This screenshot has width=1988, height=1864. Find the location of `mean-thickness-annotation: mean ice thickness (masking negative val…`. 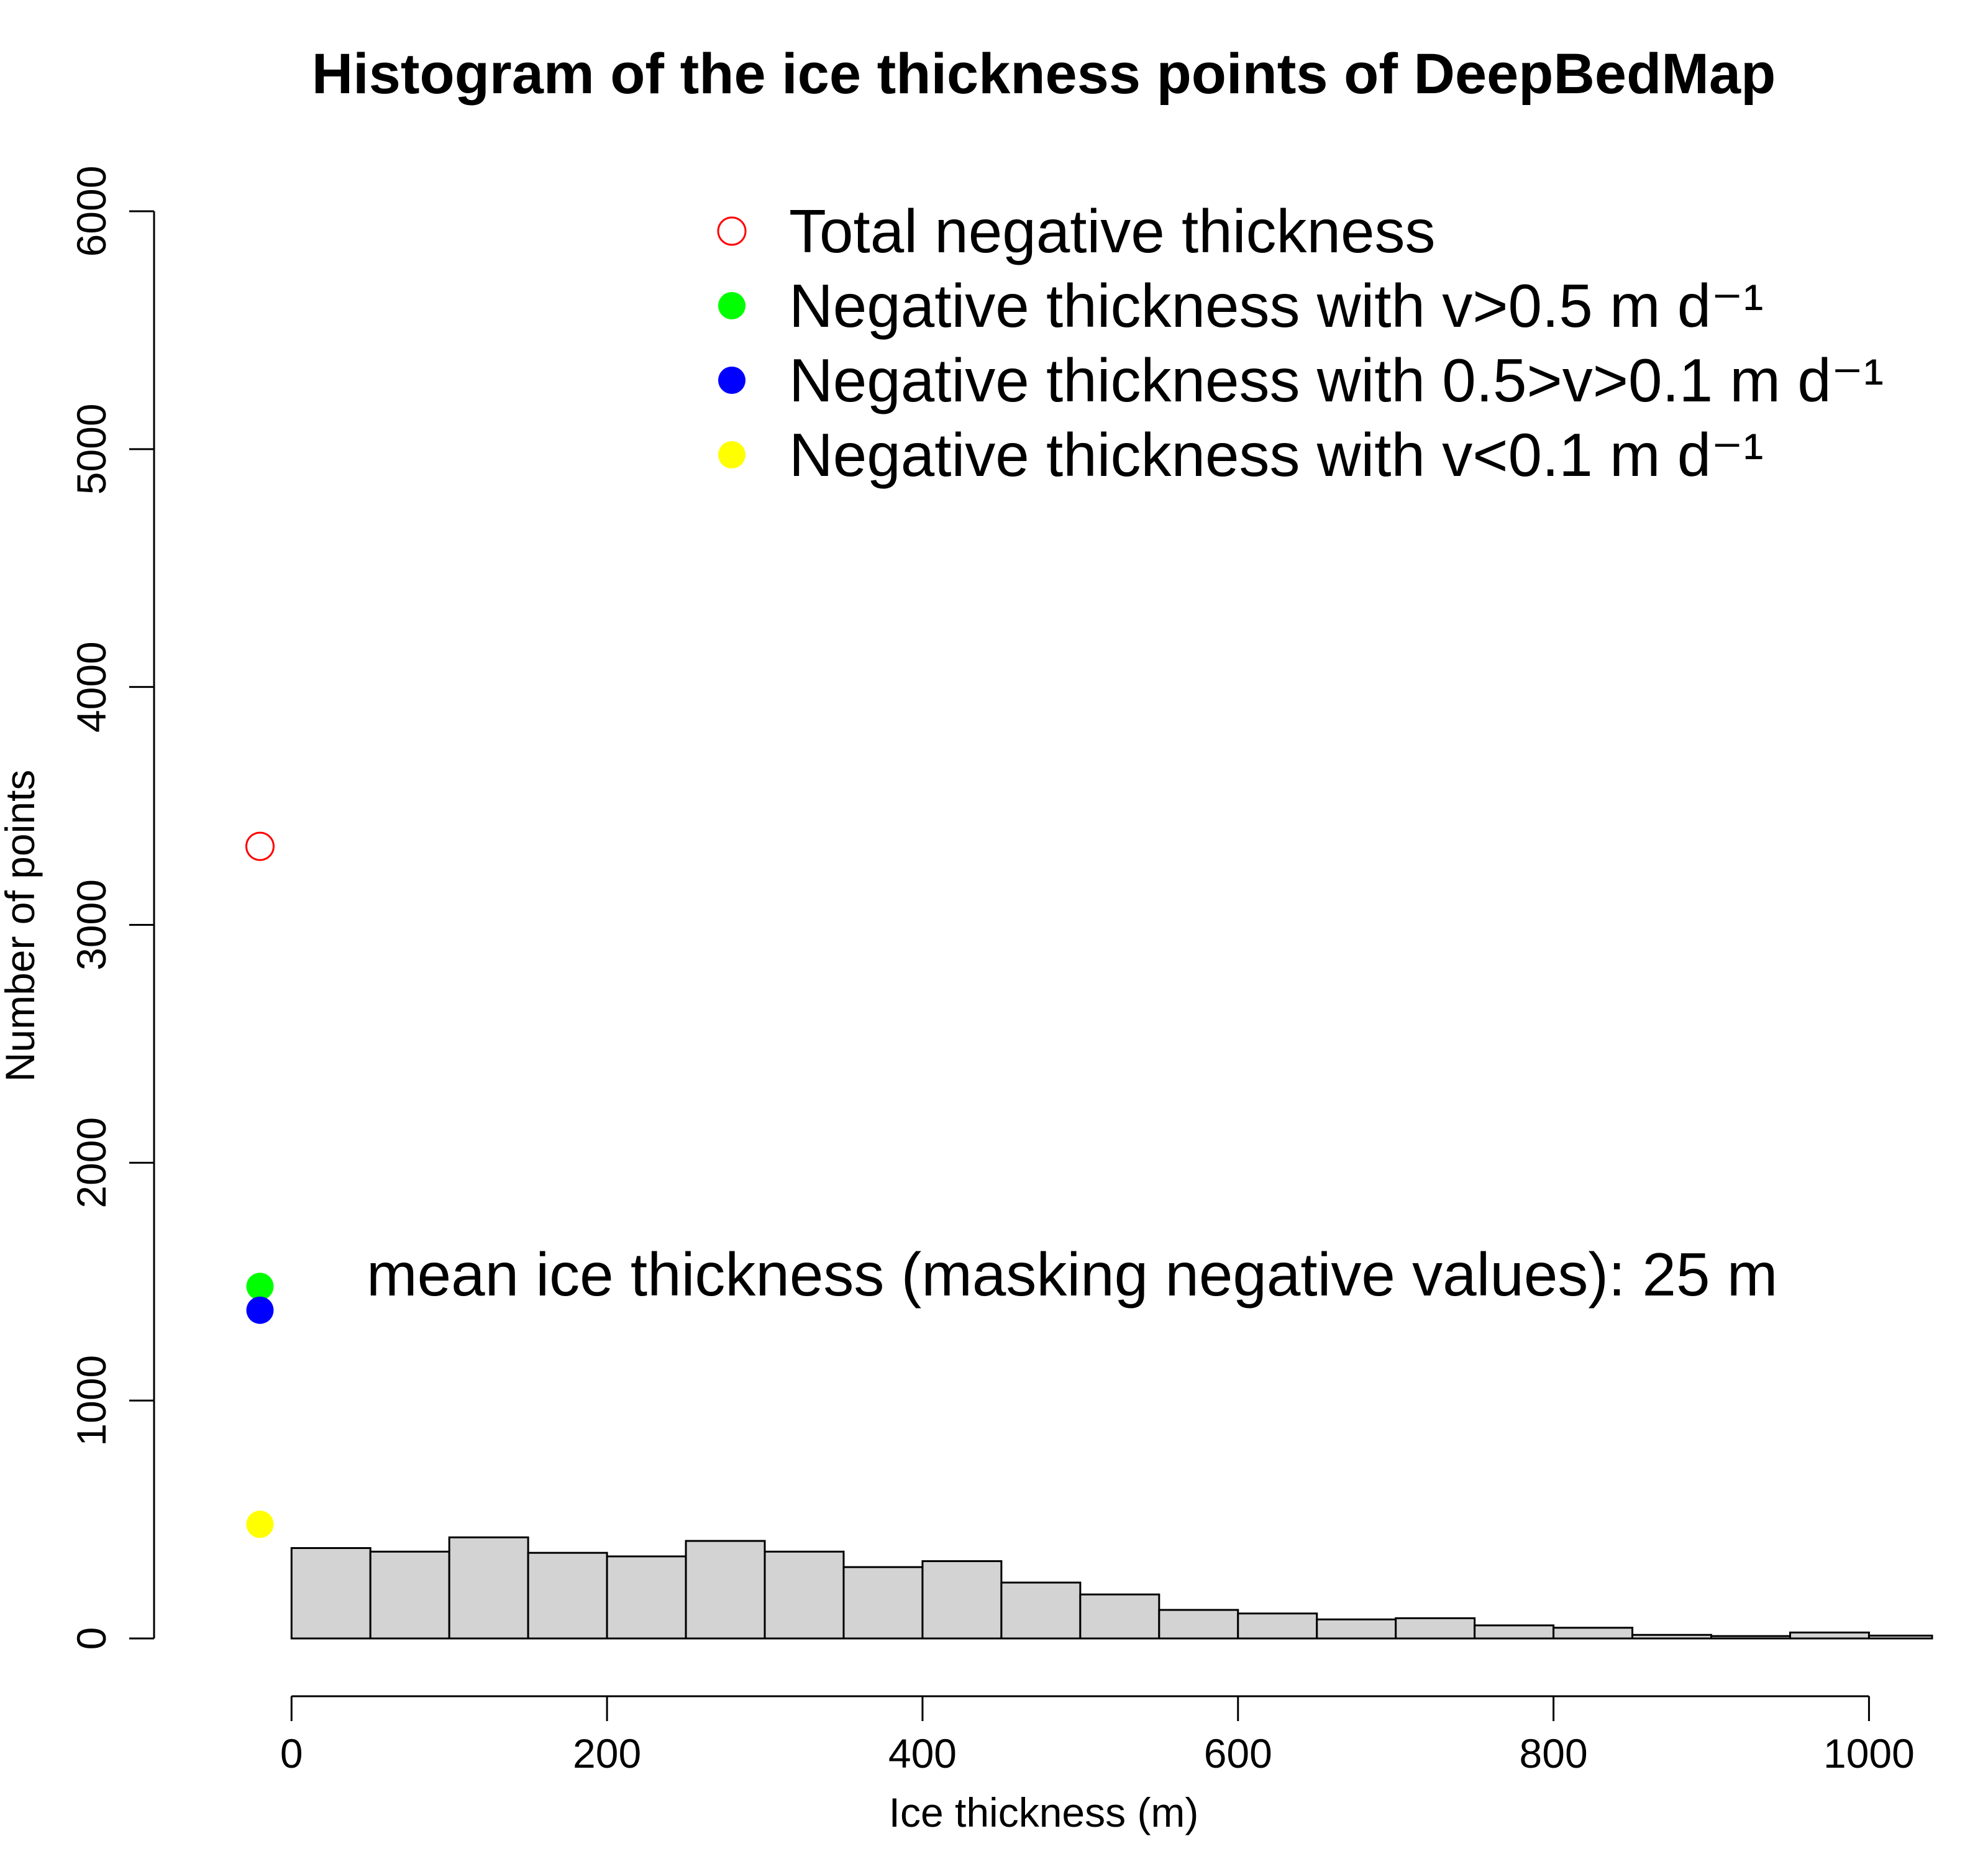

mean-thickness-annotation: mean ice thickness (masking negative val… is located at coordinates (1072, 1274).